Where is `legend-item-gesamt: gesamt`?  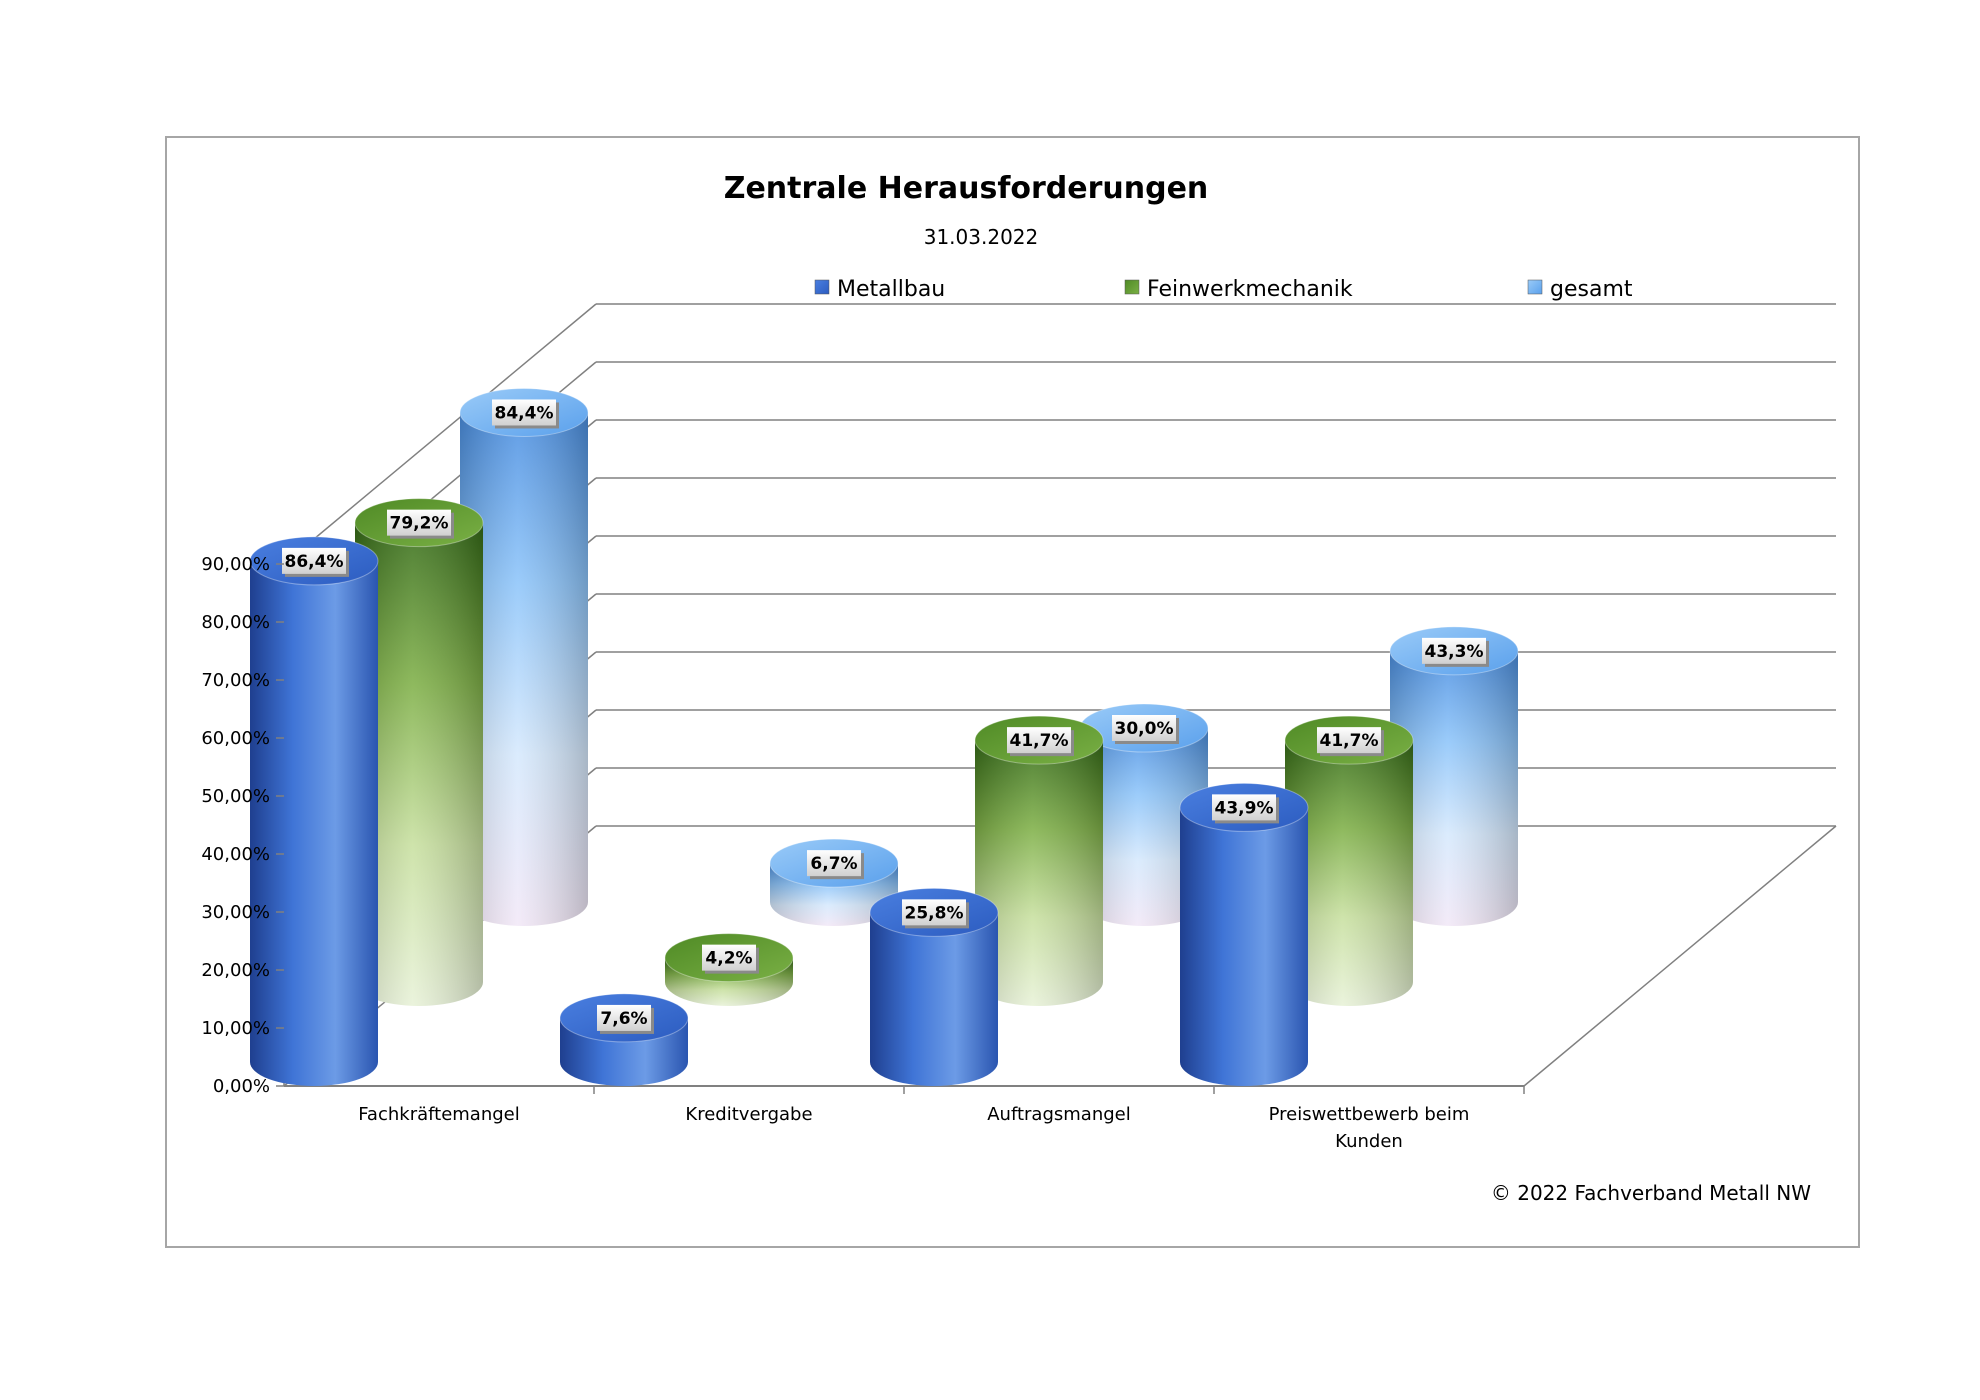
legend-item-gesamt: gesamt is located at coordinates (1580, 289).